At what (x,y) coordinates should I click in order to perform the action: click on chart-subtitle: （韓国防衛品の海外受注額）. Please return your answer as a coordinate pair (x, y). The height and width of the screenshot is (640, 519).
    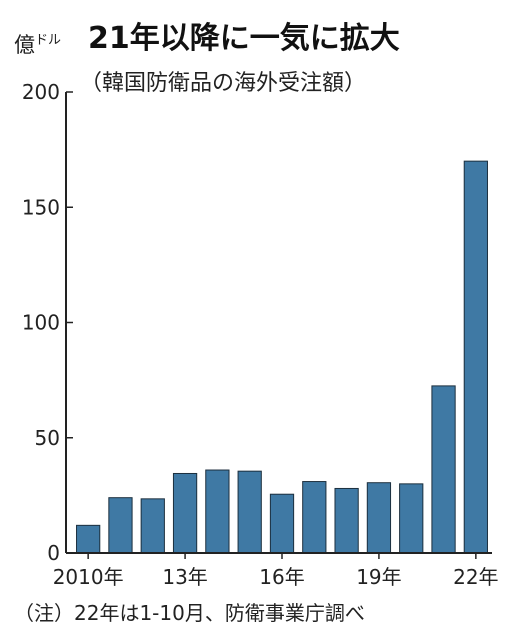
    Looking at the image, I should click on (223, 83).